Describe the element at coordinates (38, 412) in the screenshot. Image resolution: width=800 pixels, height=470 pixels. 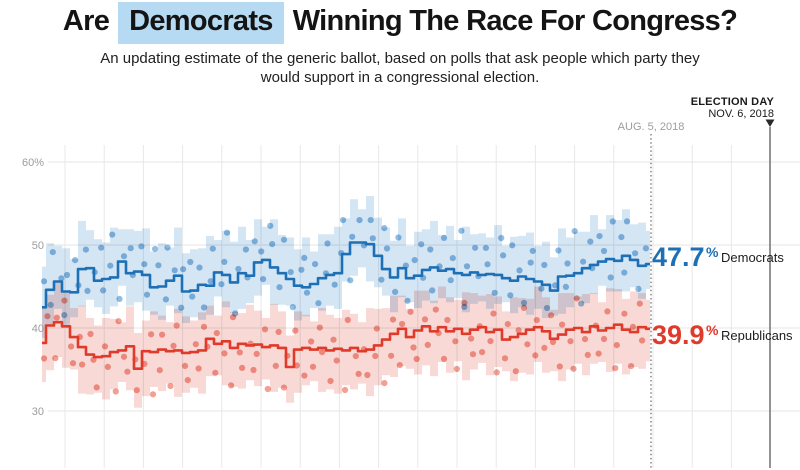
I see `y-tick-30: 30` at that location.